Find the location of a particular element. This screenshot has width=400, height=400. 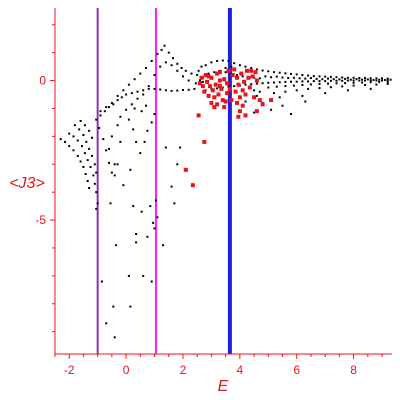

x-tick-label: 0 is located at coordinates (126, 370).